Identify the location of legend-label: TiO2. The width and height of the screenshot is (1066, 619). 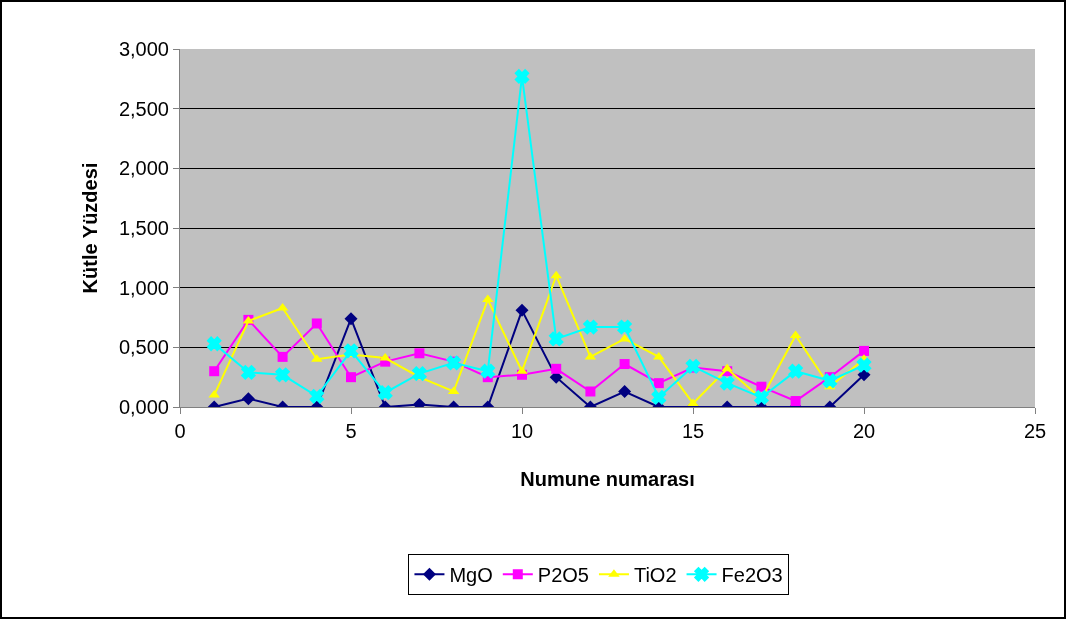
(655, 575).